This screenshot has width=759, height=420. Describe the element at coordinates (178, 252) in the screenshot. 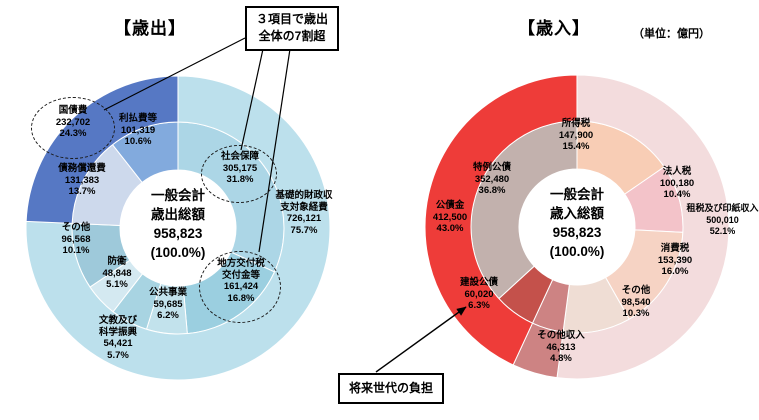

I see `expenditure-total-pct: (100.0%)` at that location.